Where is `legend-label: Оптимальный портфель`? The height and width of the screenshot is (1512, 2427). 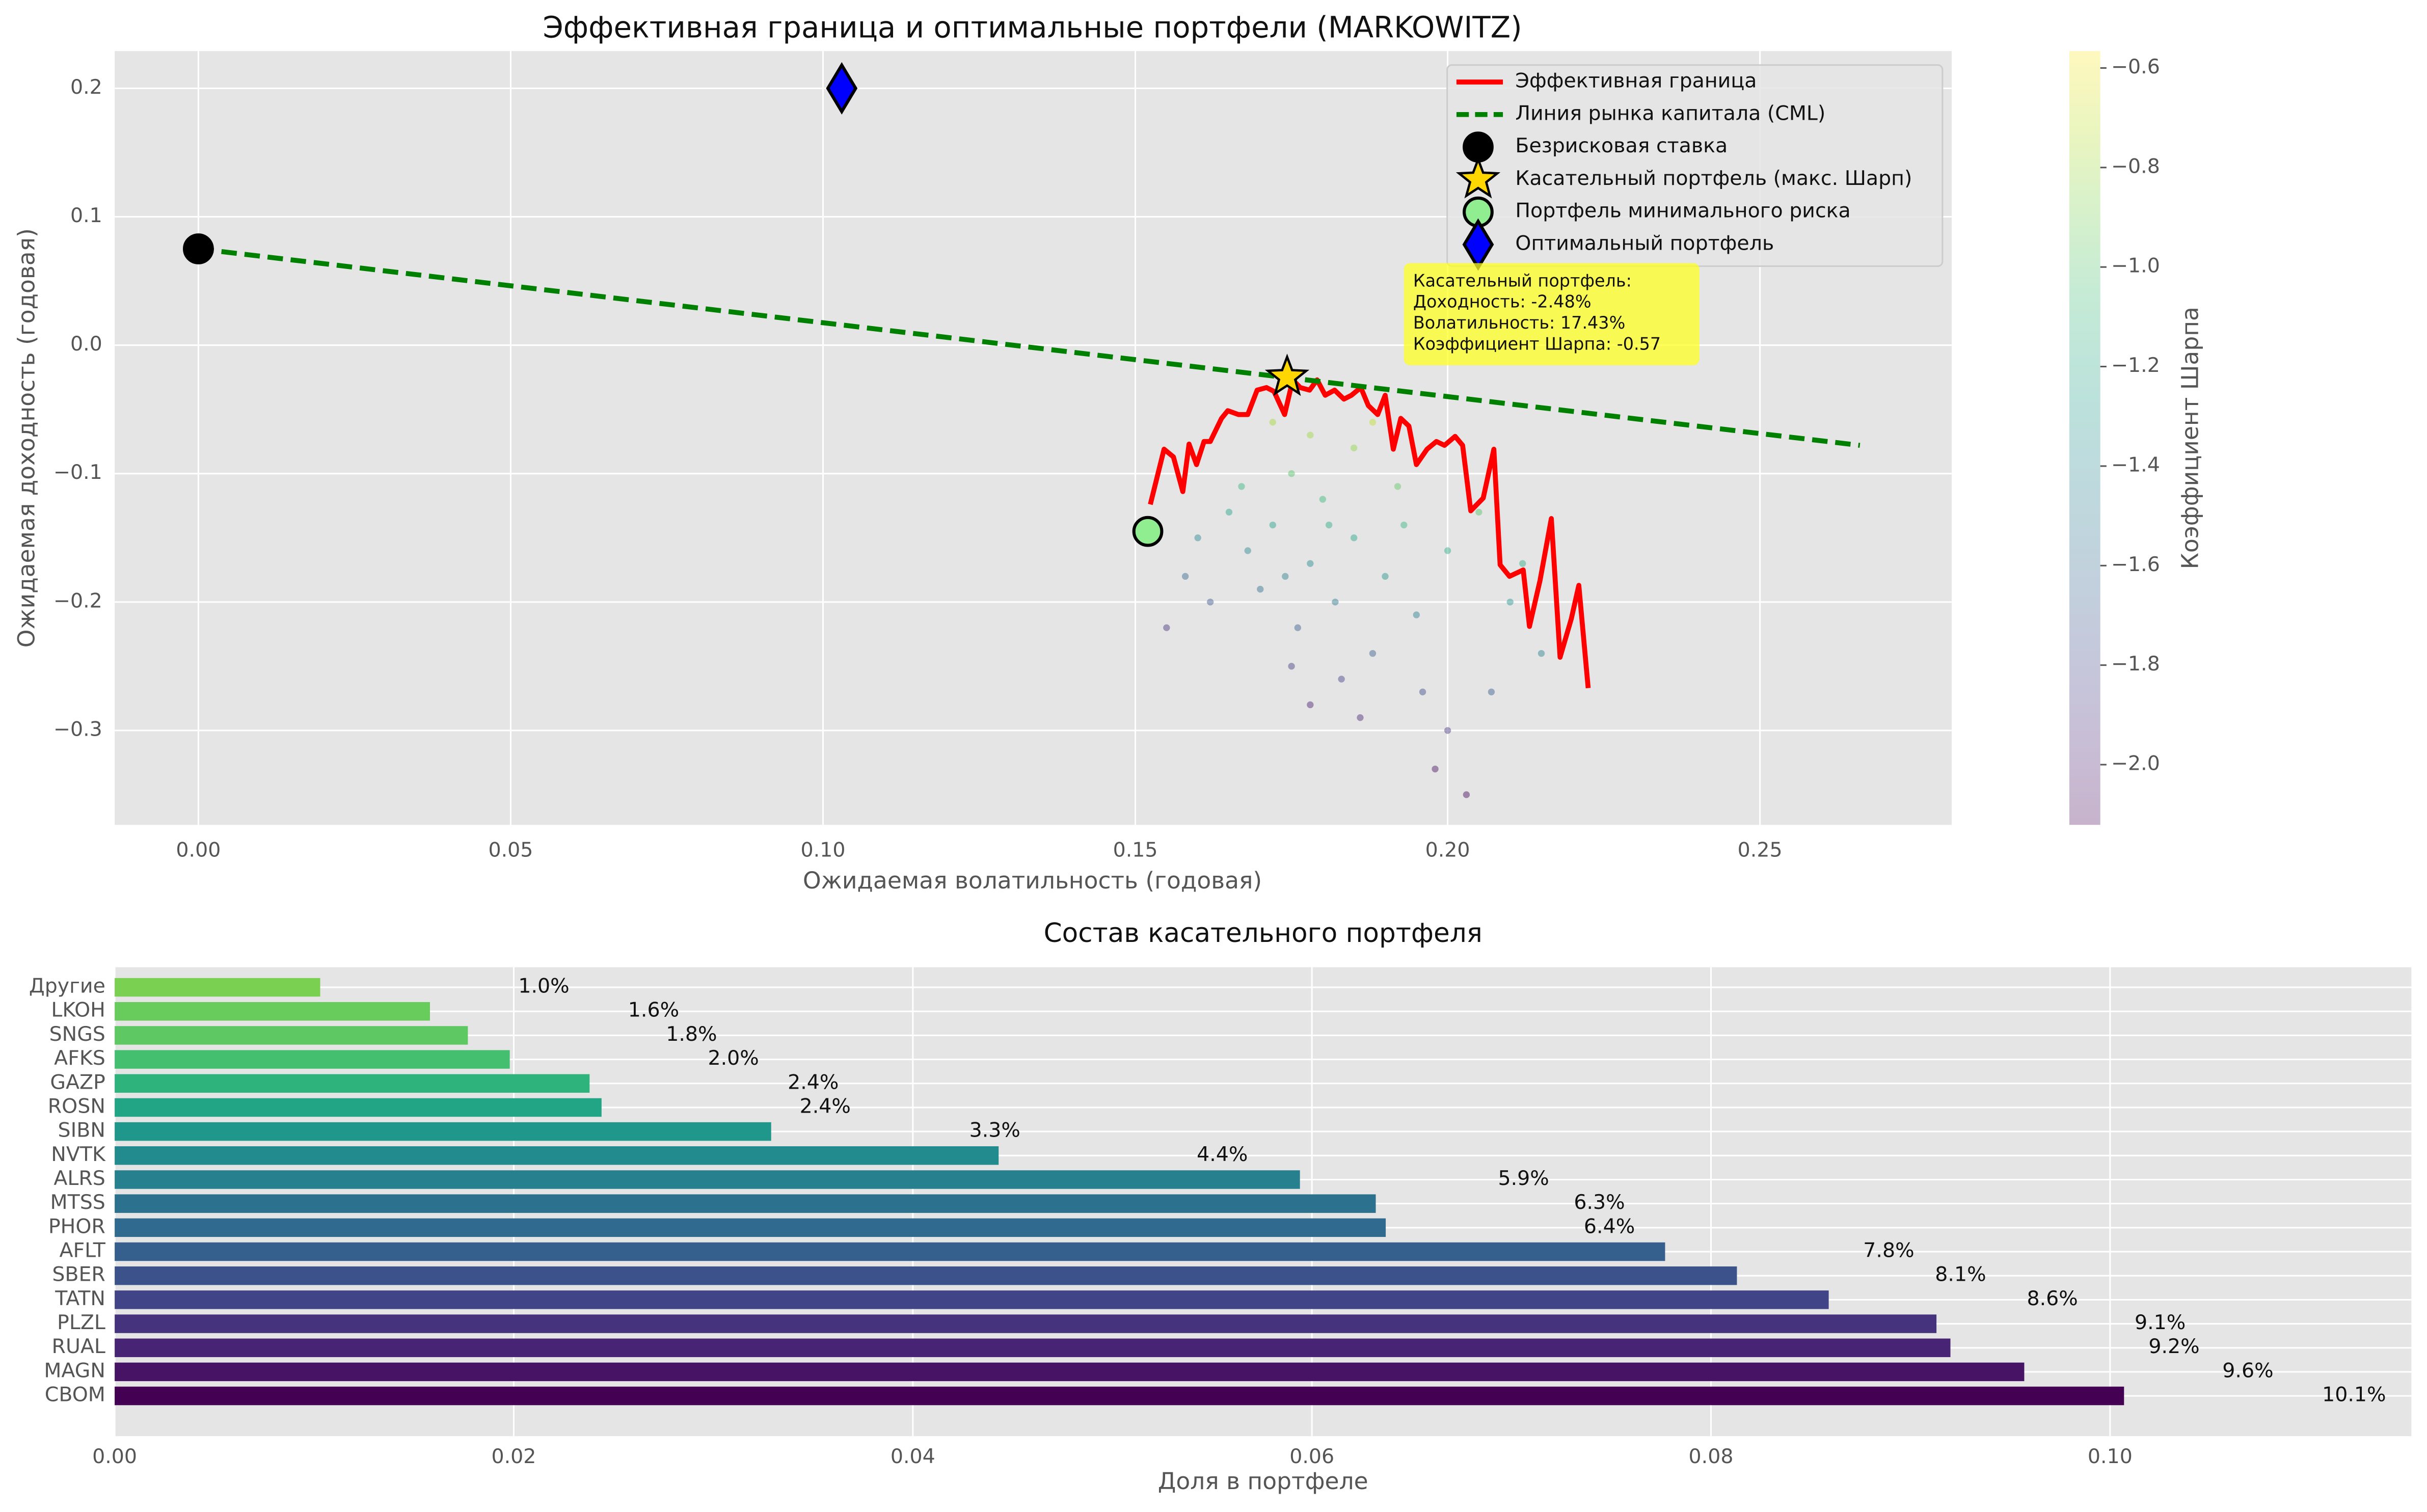 legend-label: Оптимальный портфель is located at coordinates (1644, 243).